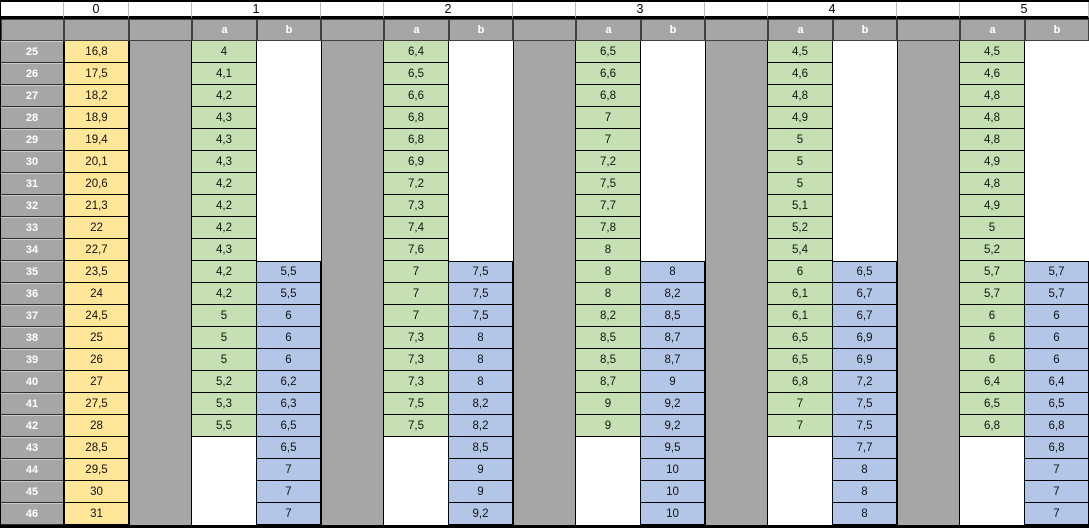  I want to click on value-cell-a: 4,3, so click(224, 250).